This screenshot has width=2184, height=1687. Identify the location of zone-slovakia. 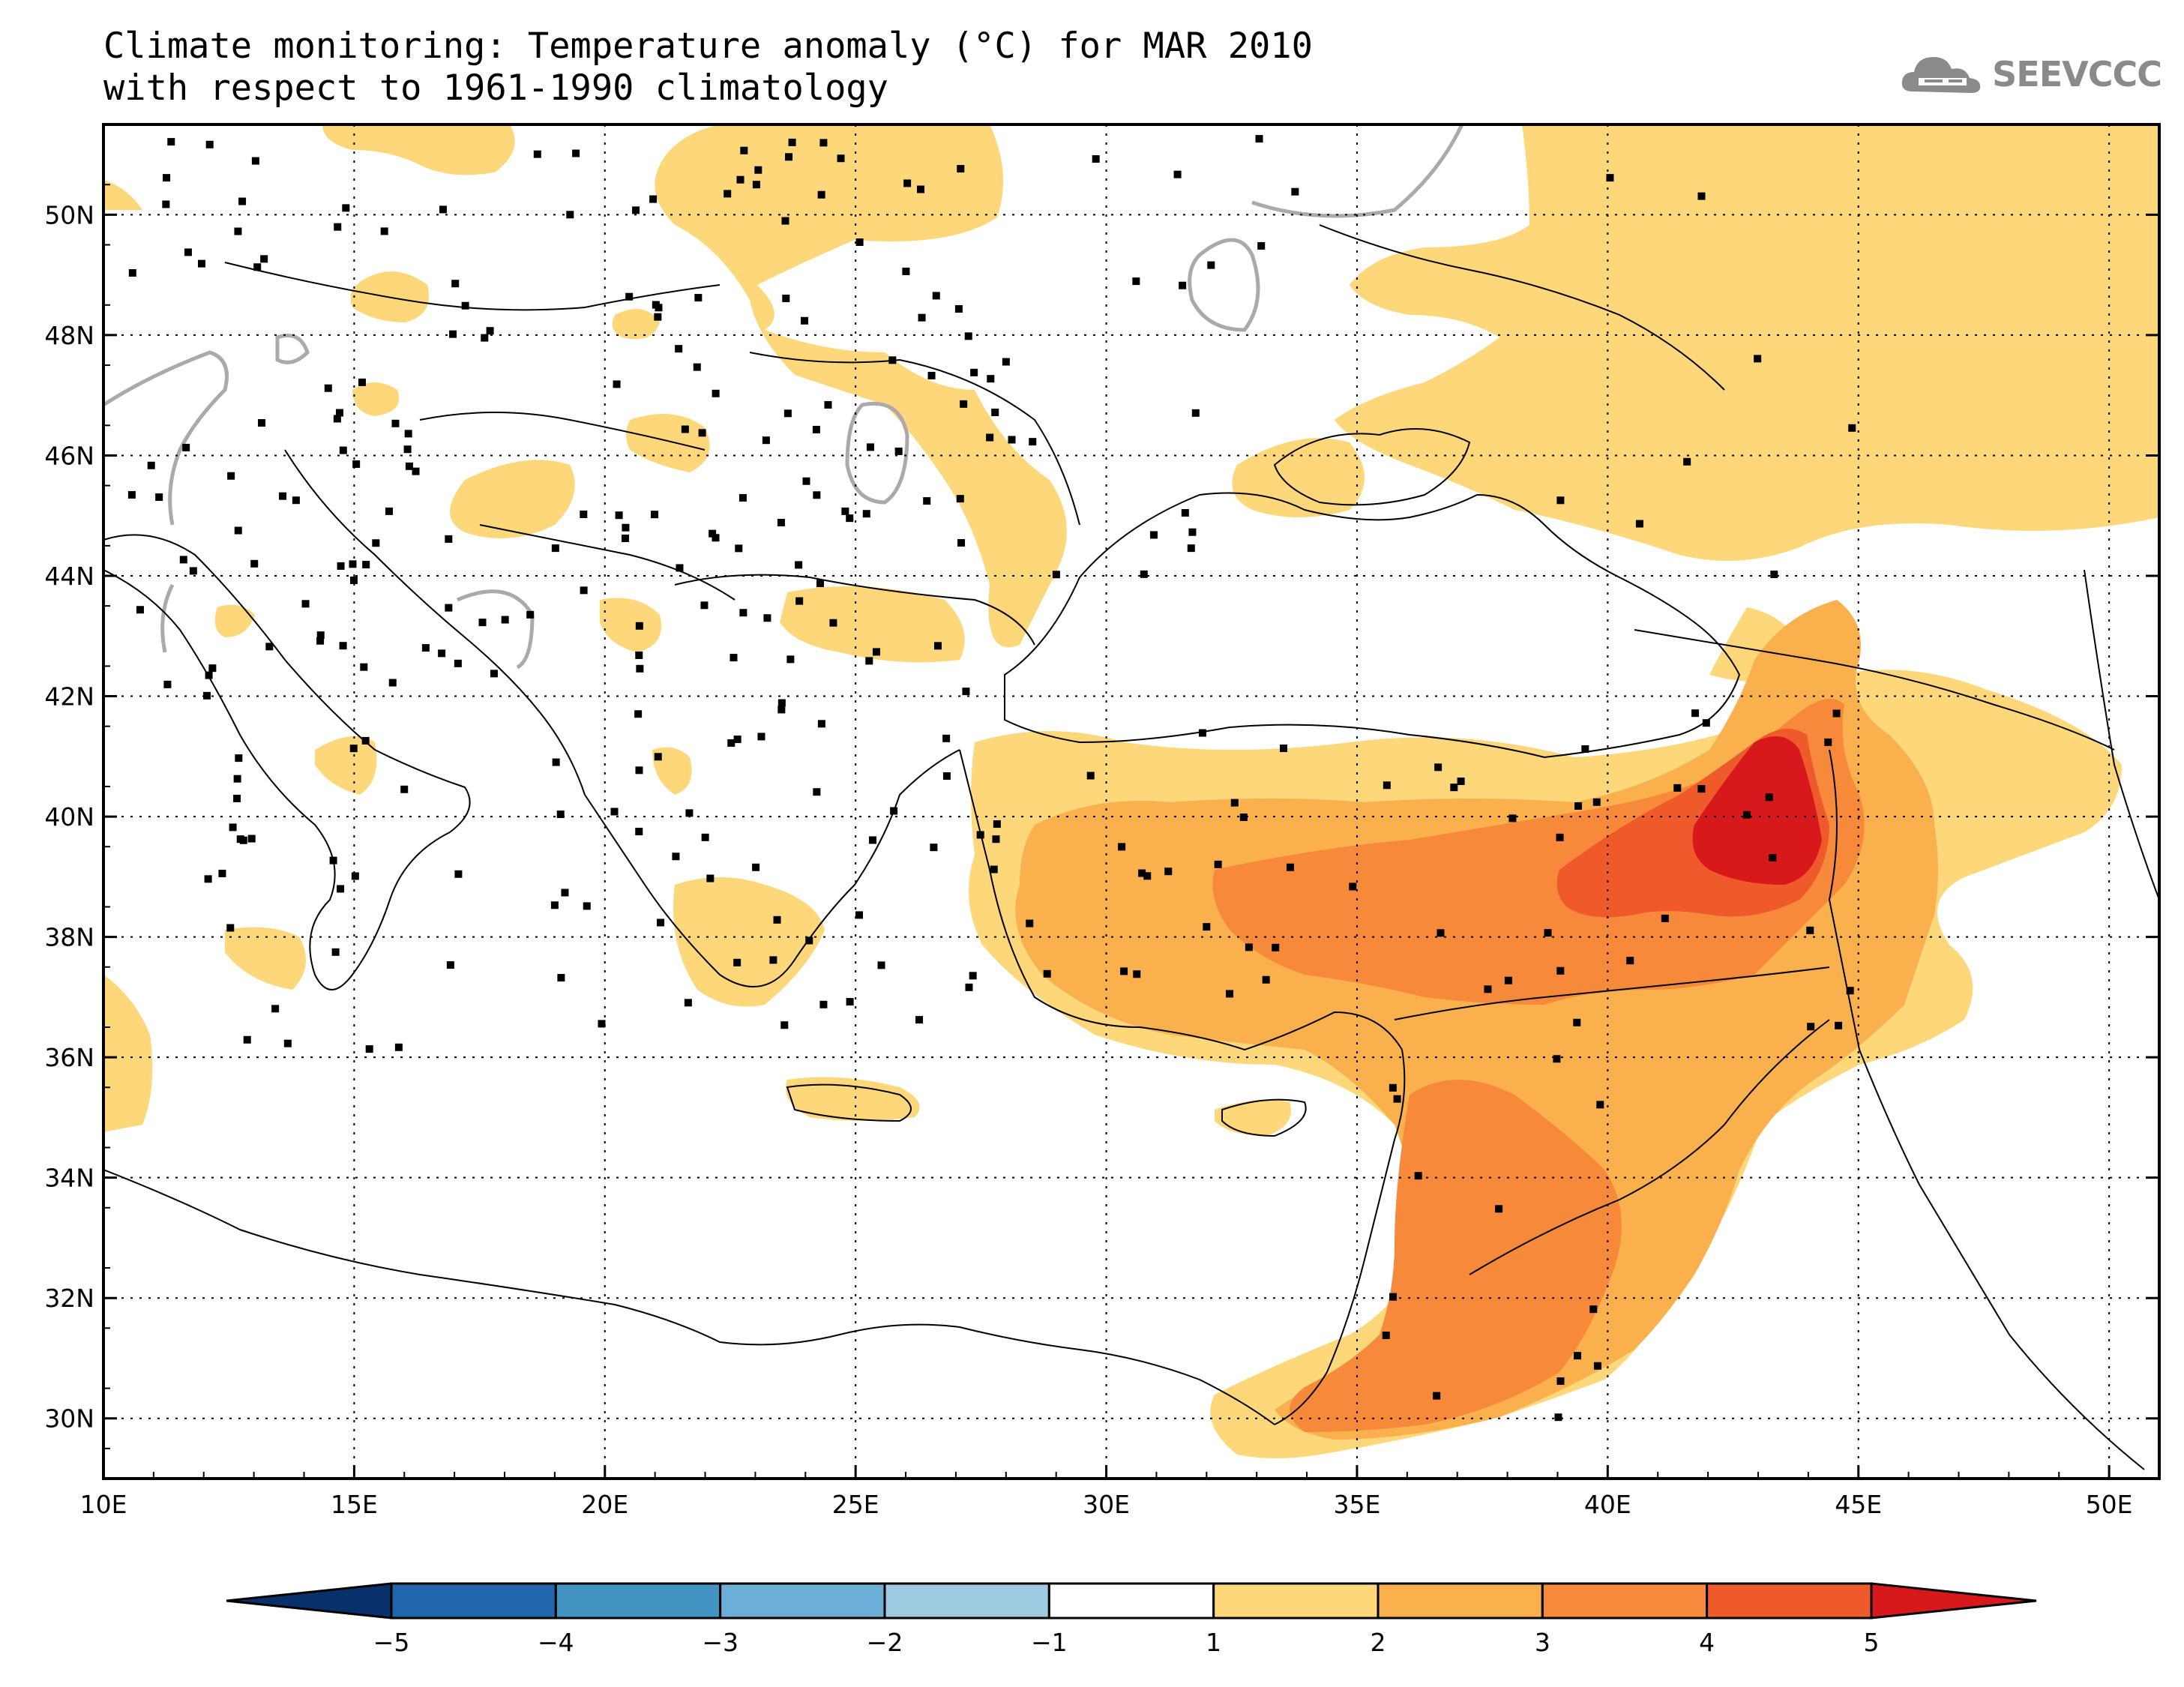
(636, 324).